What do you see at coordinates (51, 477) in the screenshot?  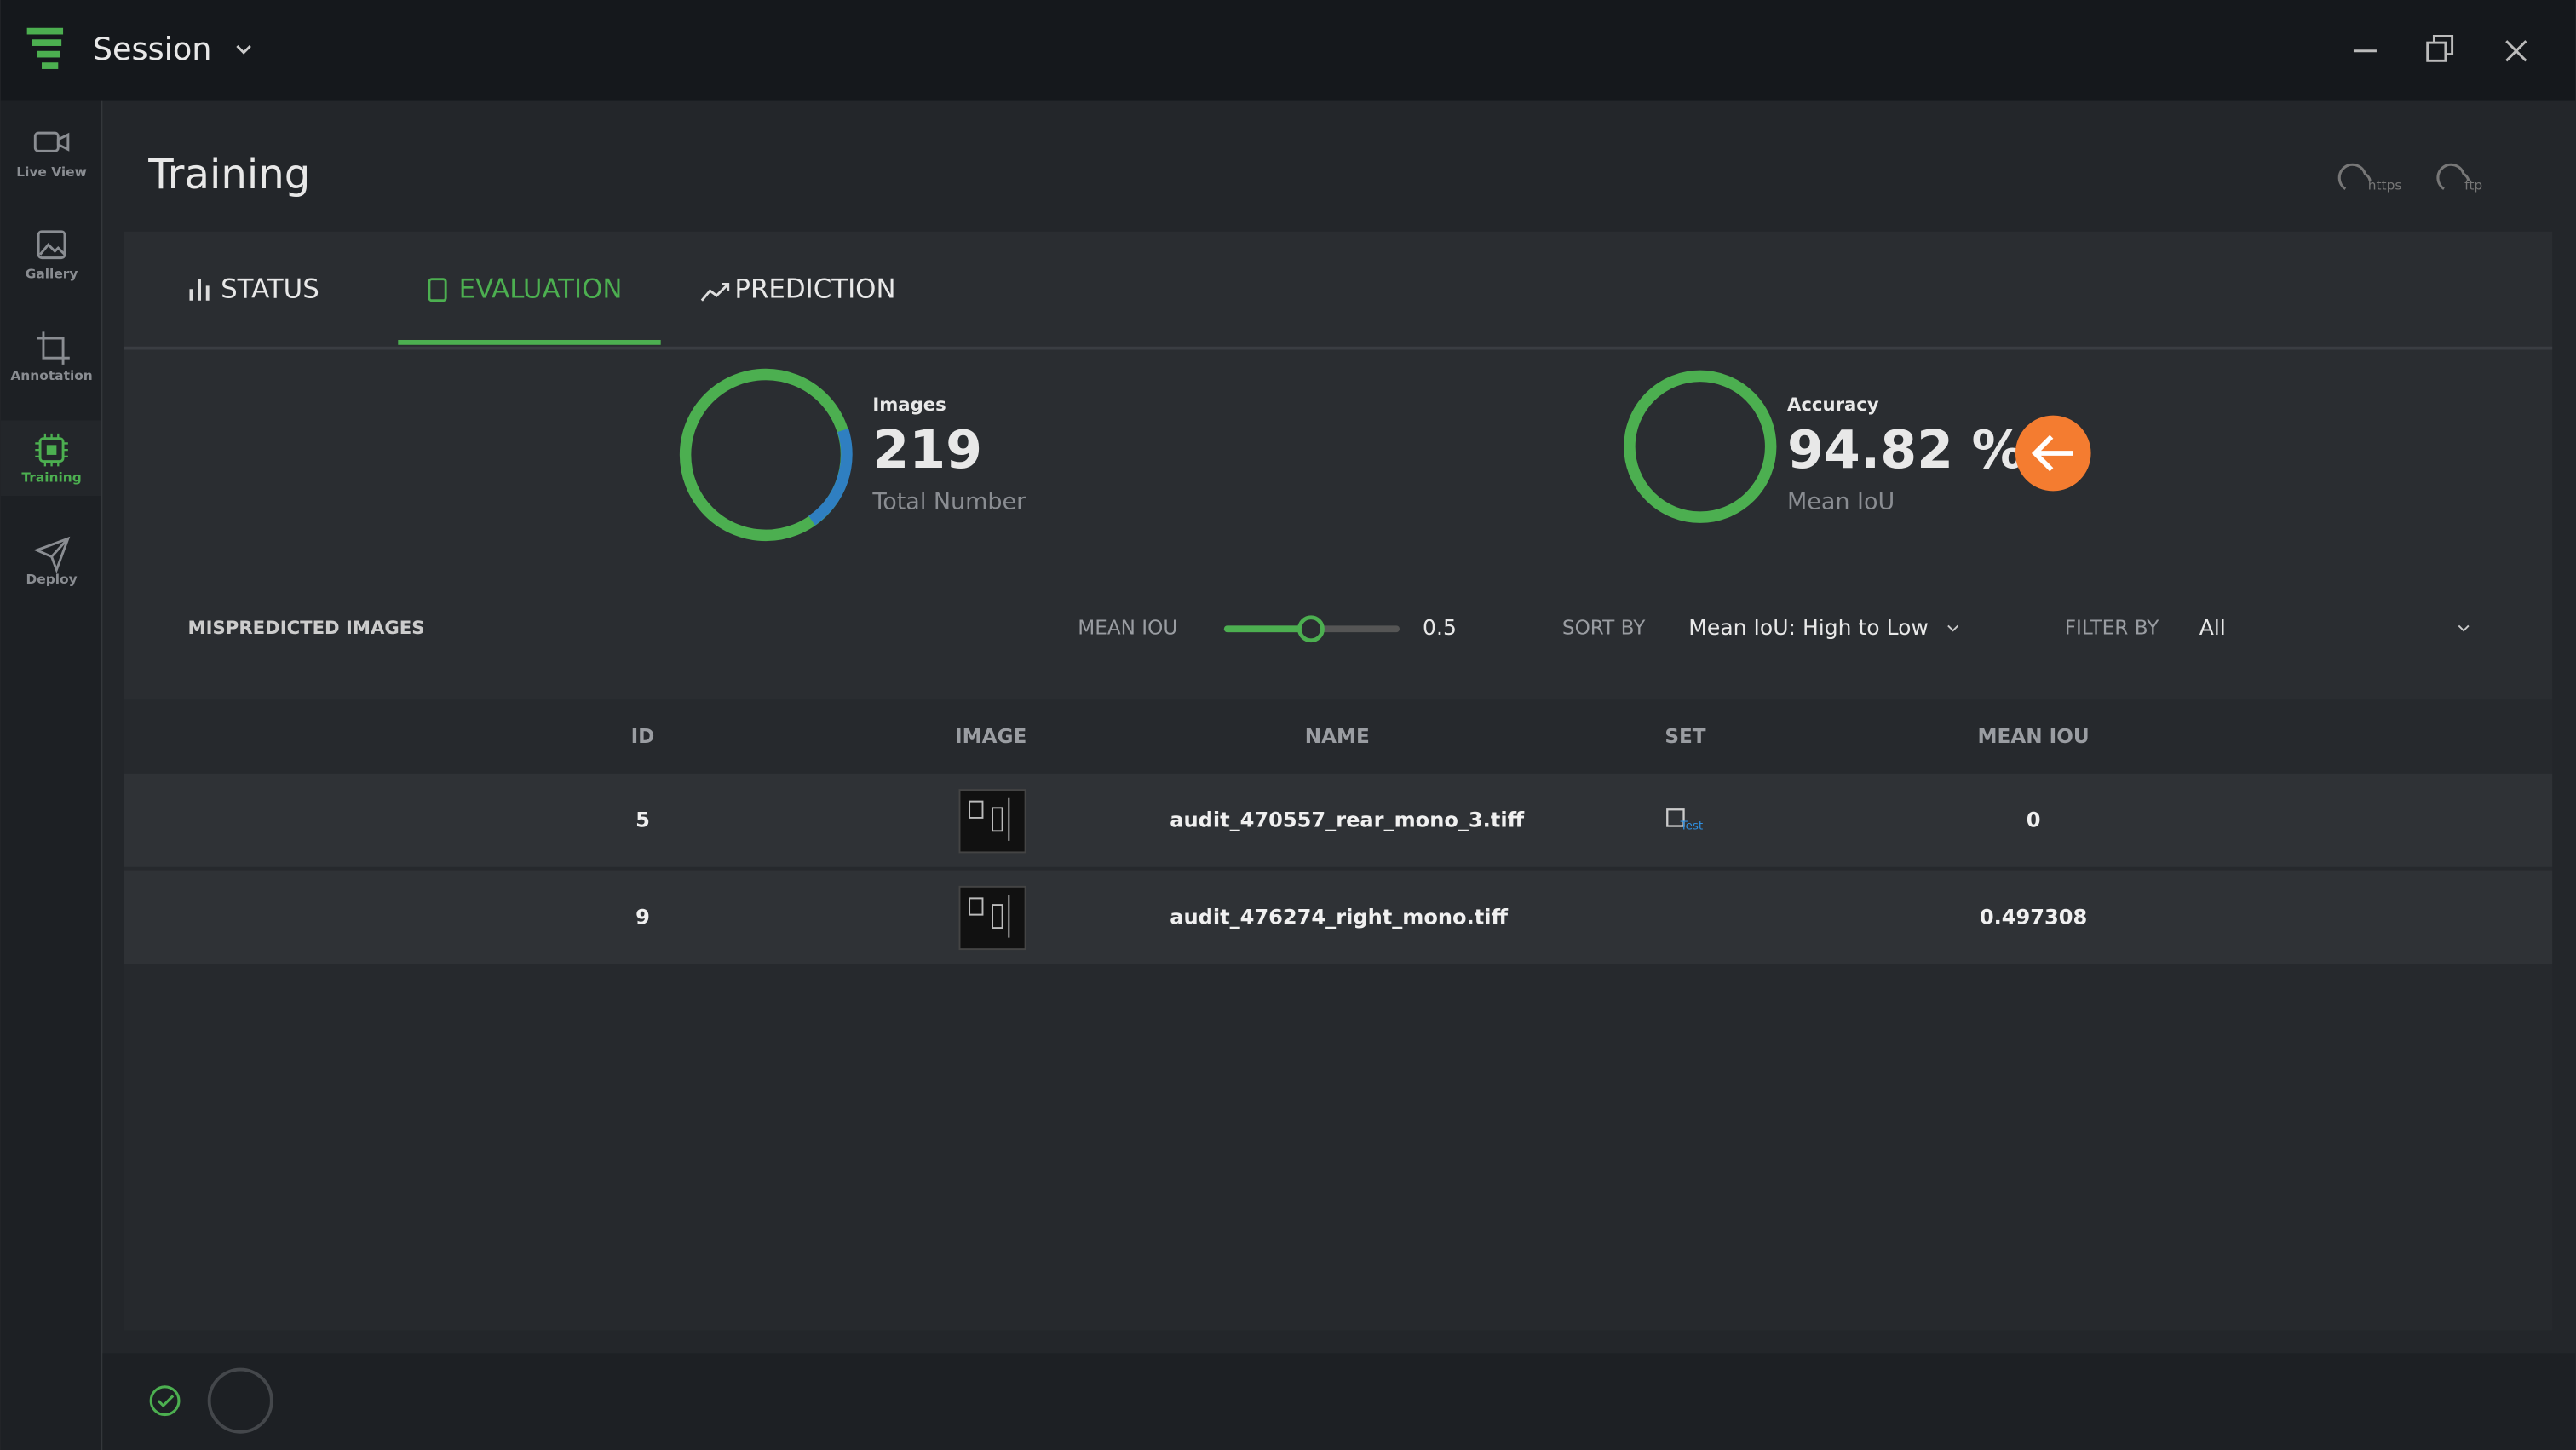 I see `nav-label: Training` at bounding box center [51, 477].